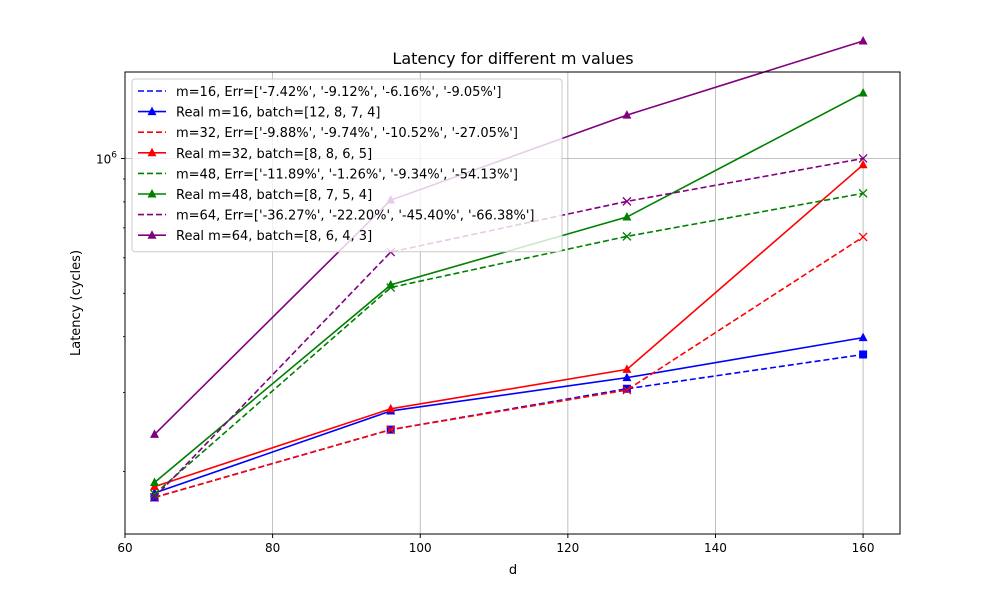 The height and width of the screenshot is (600, 1000). What do you see at coordinates (513, 570) in the screenshot?
I see `x-axis-label: d` at bounding box center [513, 570].